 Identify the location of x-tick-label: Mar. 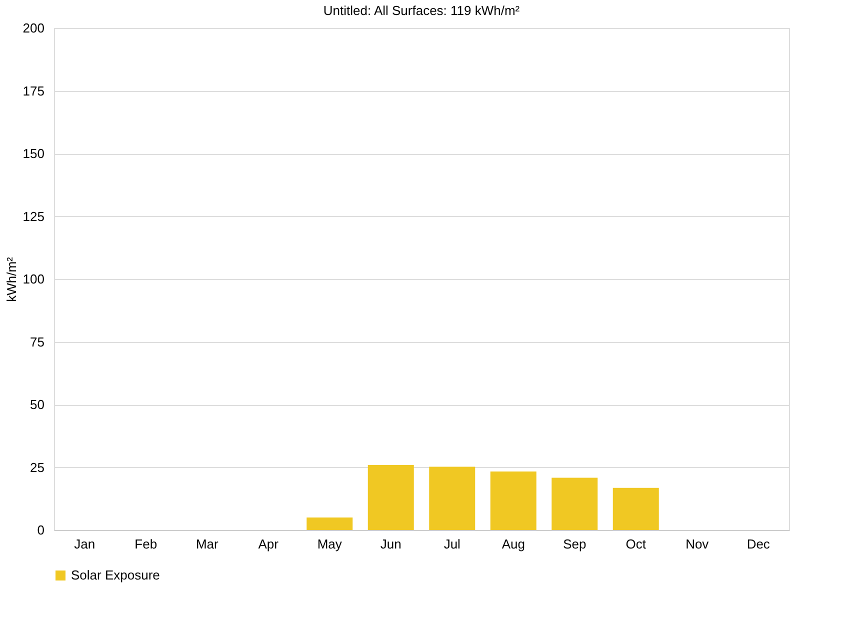
(207, 544).